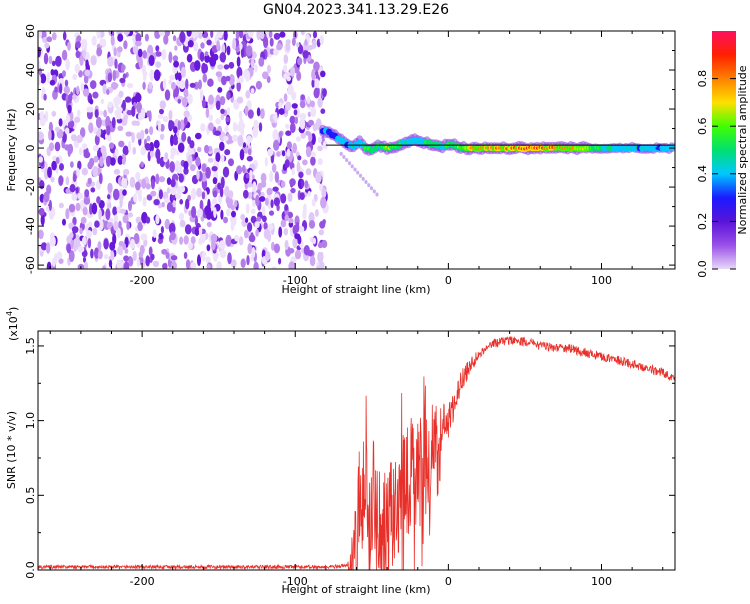  Describe the element at coordinates (11, 150) in the screenshot. I see `spectrogram-ylabel: Frequency (Hz)` at that location.